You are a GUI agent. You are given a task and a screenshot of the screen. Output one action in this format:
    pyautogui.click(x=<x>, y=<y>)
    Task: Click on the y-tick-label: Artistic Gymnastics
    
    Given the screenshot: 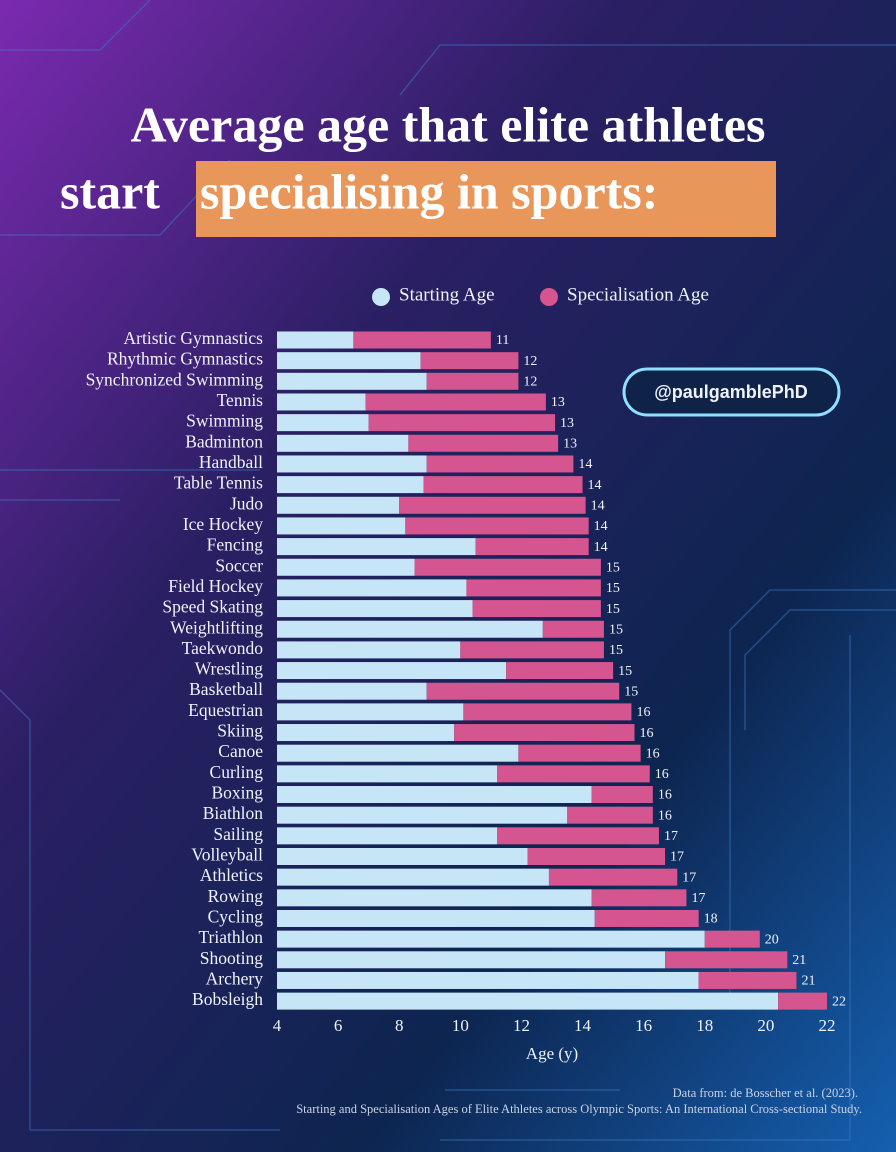 What is the action you would take?
    pyautogui.click(x=194, y=338)
    